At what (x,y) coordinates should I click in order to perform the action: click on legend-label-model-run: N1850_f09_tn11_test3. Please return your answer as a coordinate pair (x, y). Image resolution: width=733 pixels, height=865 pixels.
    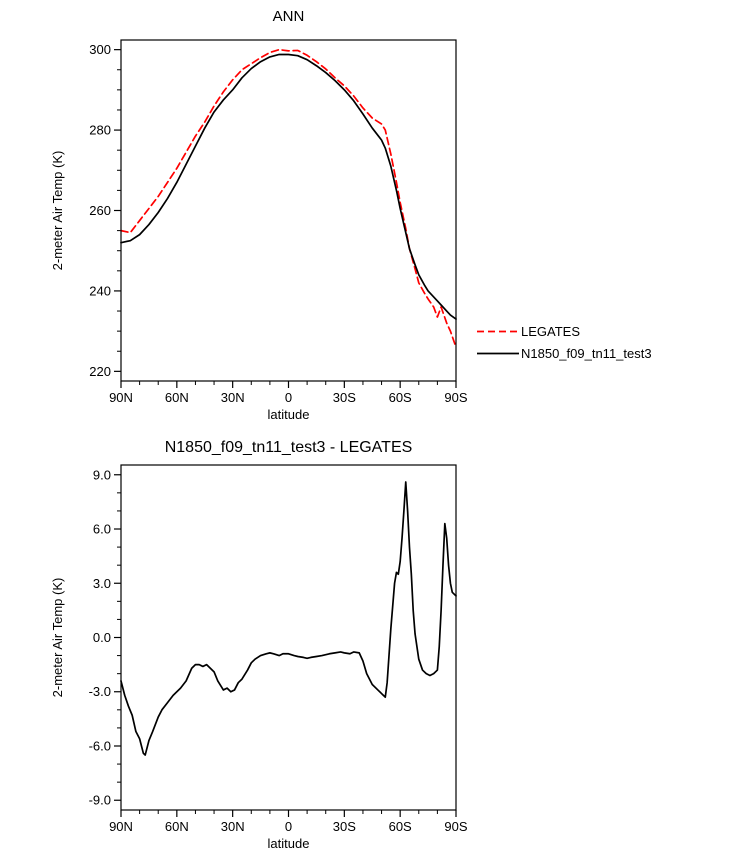
    Looking at the image, I should click on (586, 353).